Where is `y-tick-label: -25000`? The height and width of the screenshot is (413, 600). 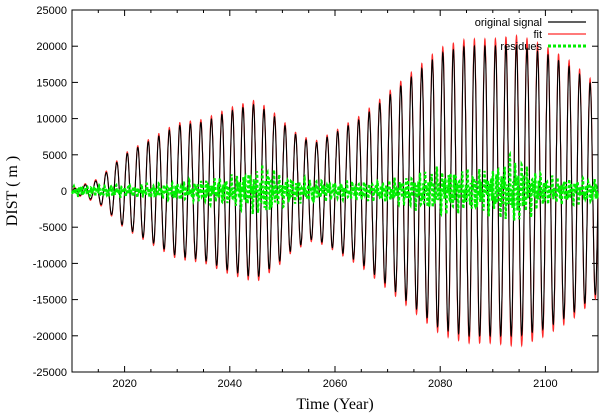 y-tick-label: -25000 is located at coordinates (50, 373).